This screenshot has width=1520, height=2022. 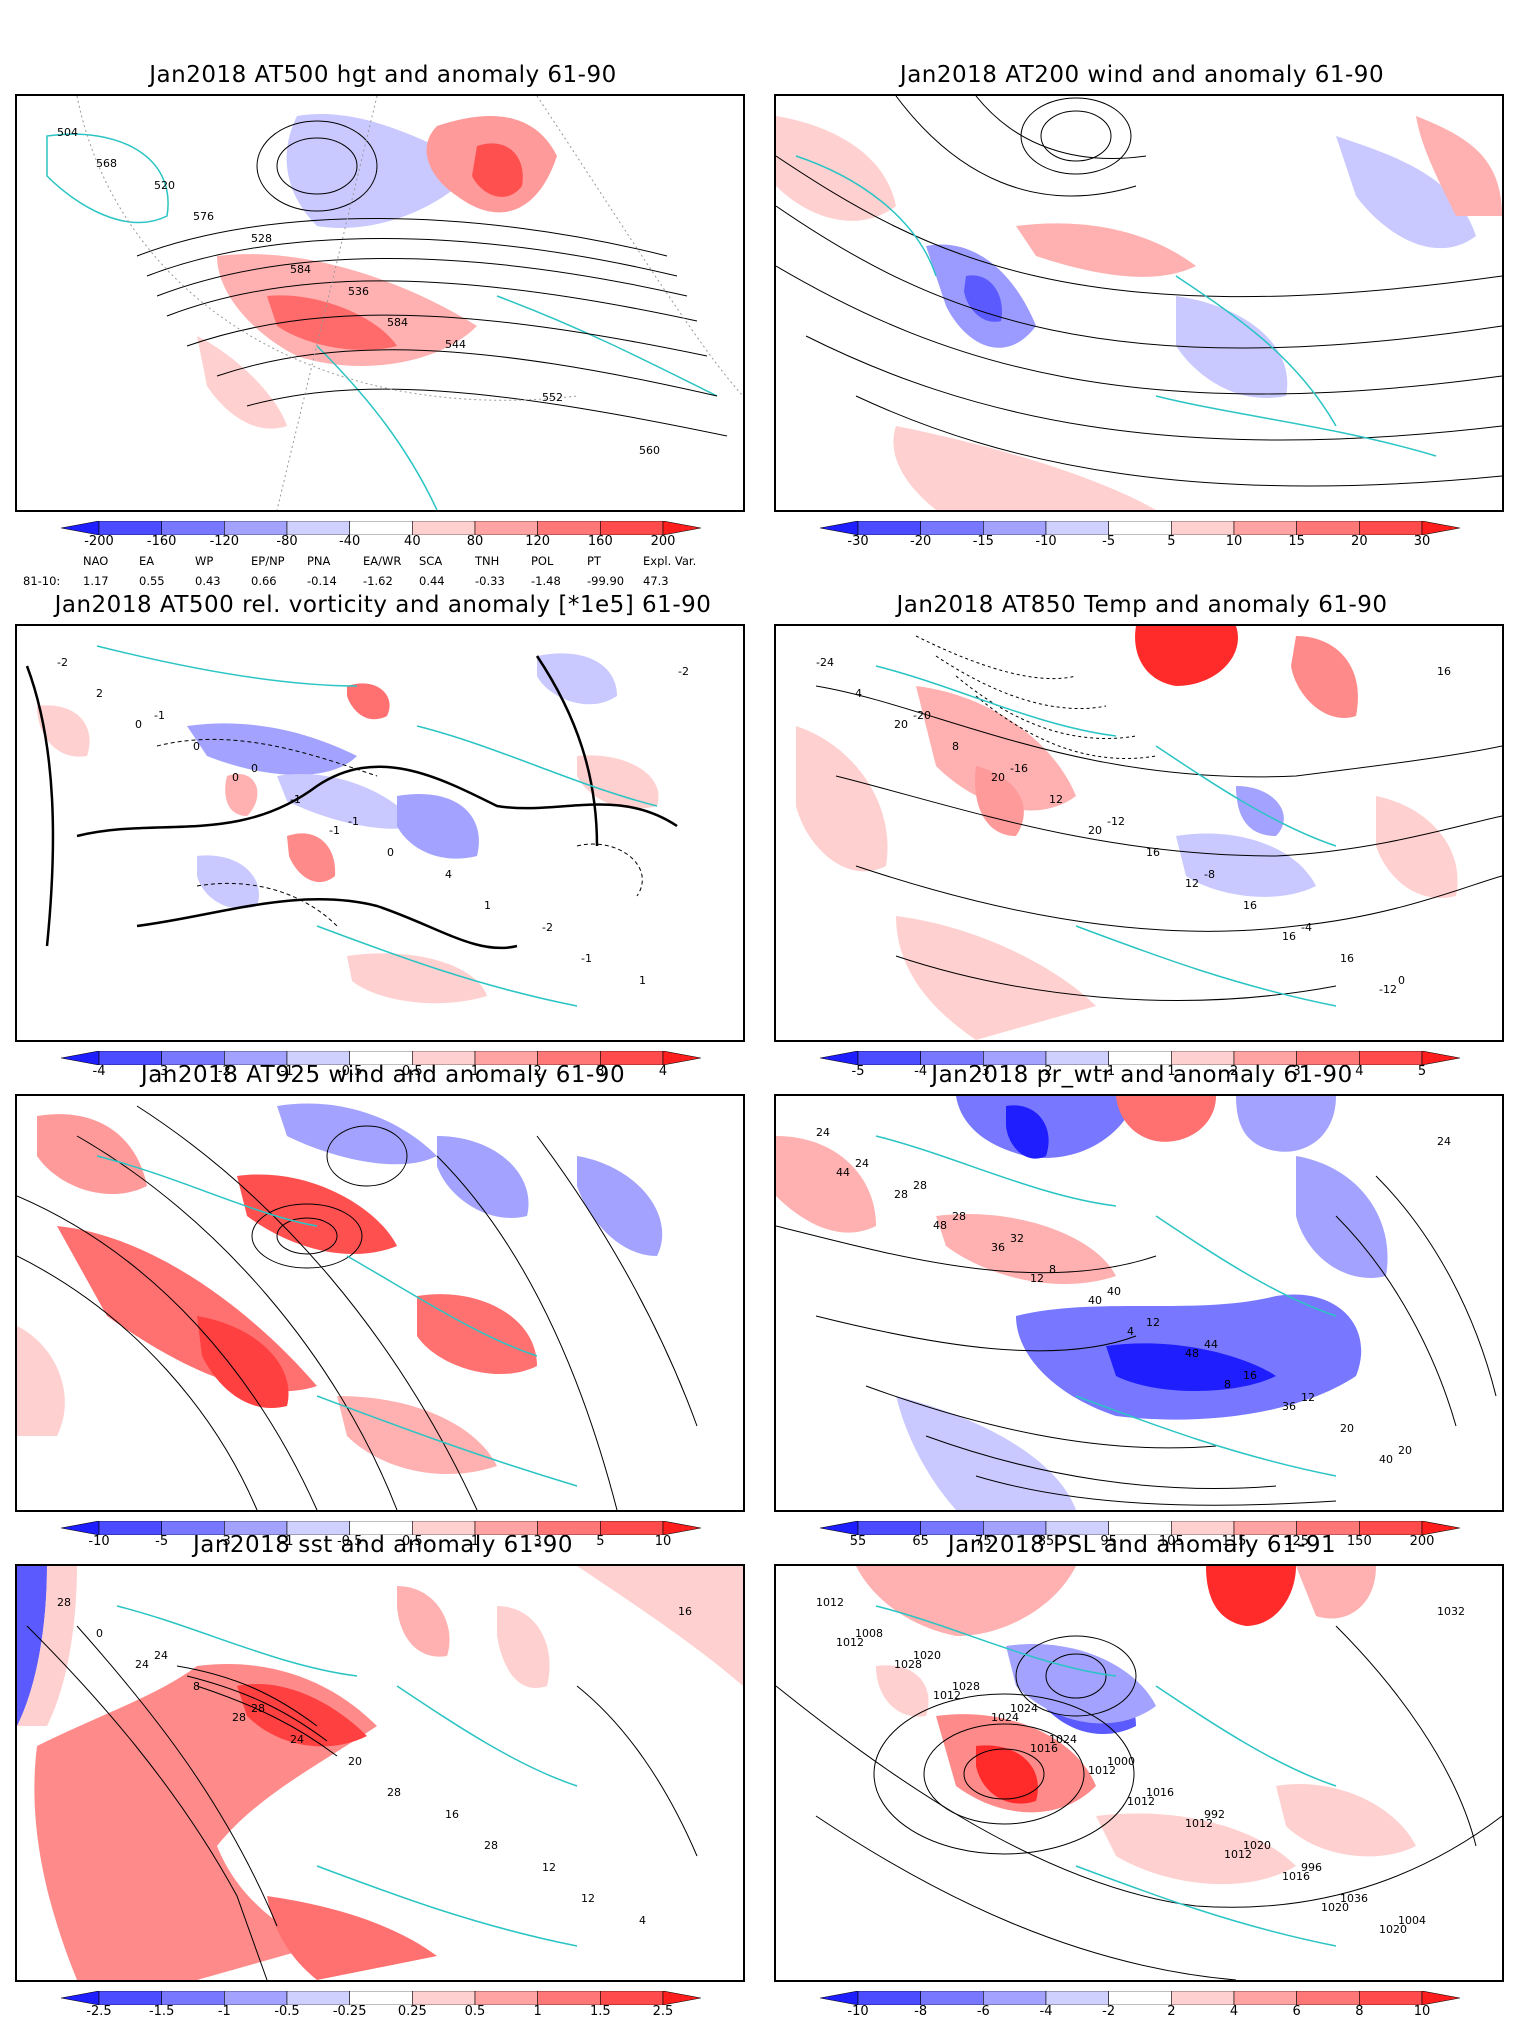 What do you see at coordinates (1306, 927) in the screenshot?
I see `contour-label: -4` at bounding box center [1306, 927].